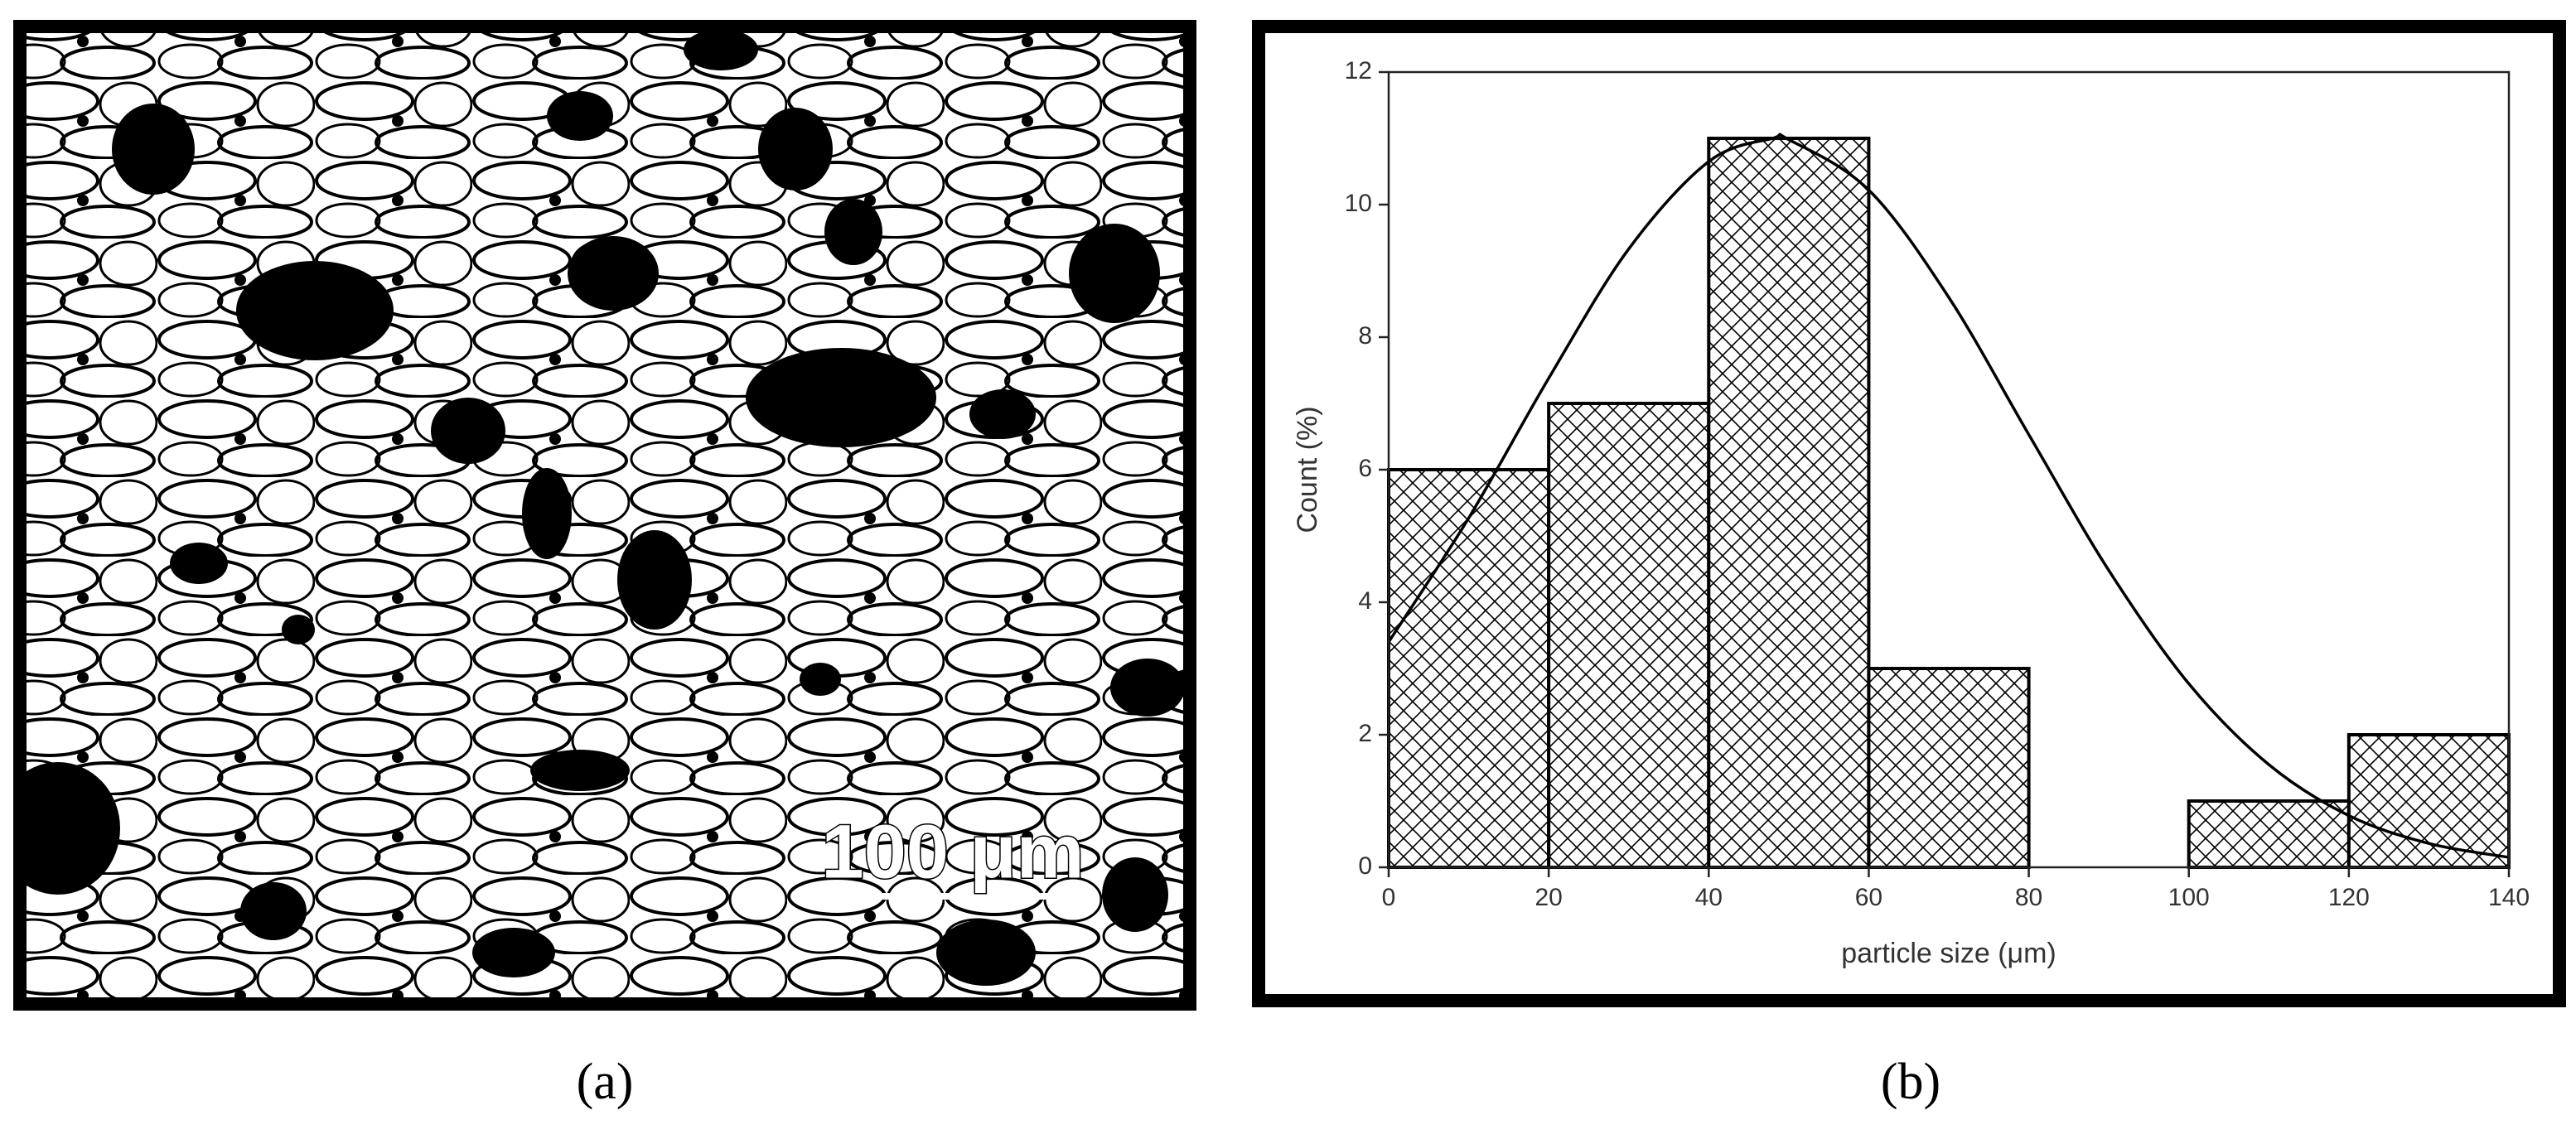 The height and width of the screenshot is (1139, 2576). I want to click on y-tick-label: 2, so click(1365, 734).